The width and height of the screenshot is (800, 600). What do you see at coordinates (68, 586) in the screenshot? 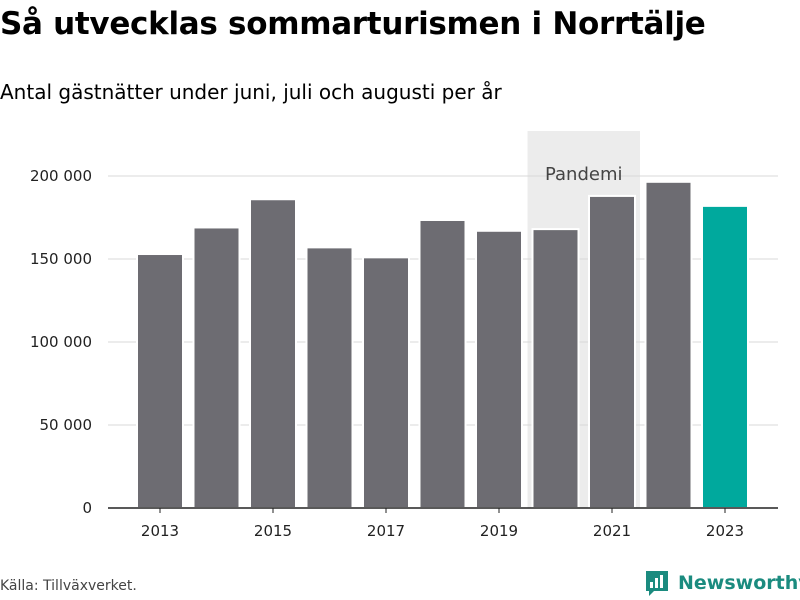
I see `source-note: Källa: Tillväxverket.` at bounding box center [68, 586].